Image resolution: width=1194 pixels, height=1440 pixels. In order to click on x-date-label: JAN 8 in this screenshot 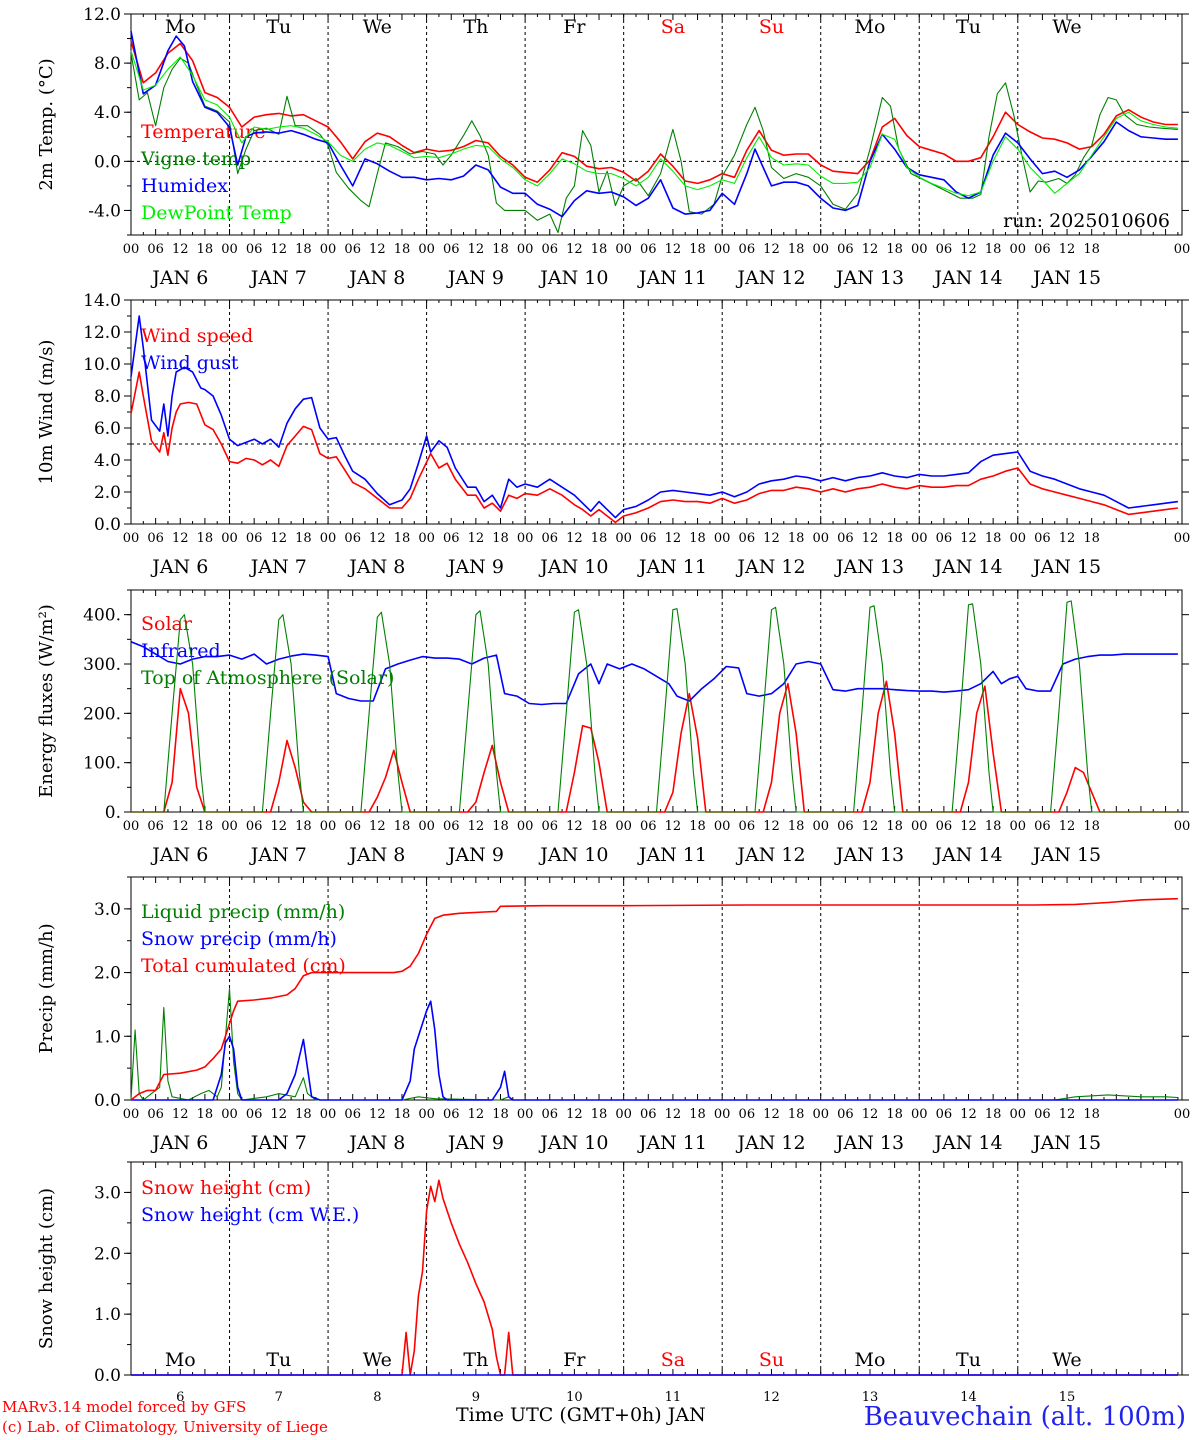, I will do `click(376, 567)`.